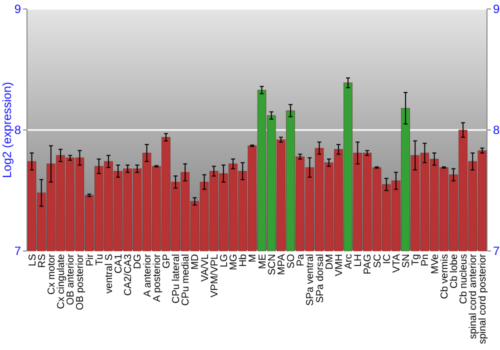 The height and width of the screenshot is (350, 500). I want to click on x-tick-label: Cb vermis, so click(444, 277).